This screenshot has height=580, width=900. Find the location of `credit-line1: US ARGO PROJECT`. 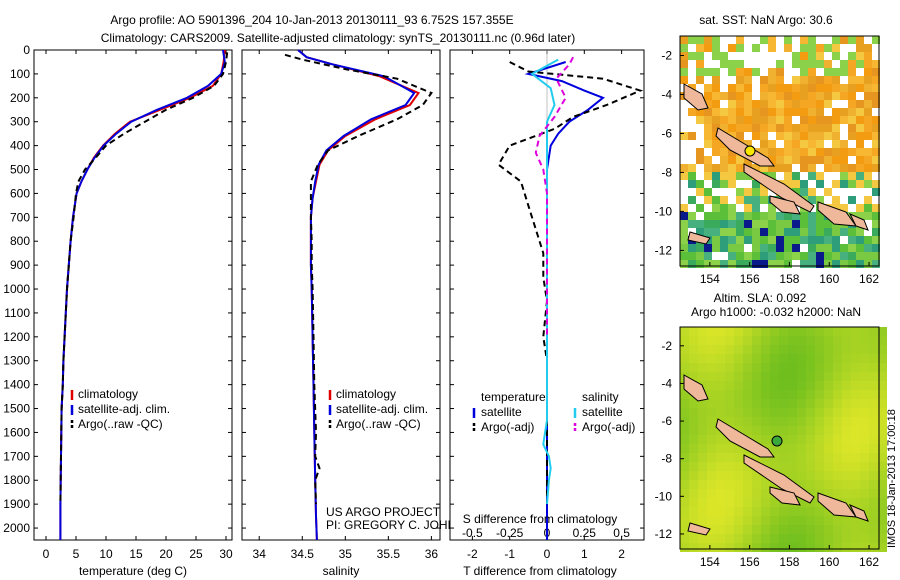

credit-line1: US ARGO PROJECT is located at coordinates (383, 512).